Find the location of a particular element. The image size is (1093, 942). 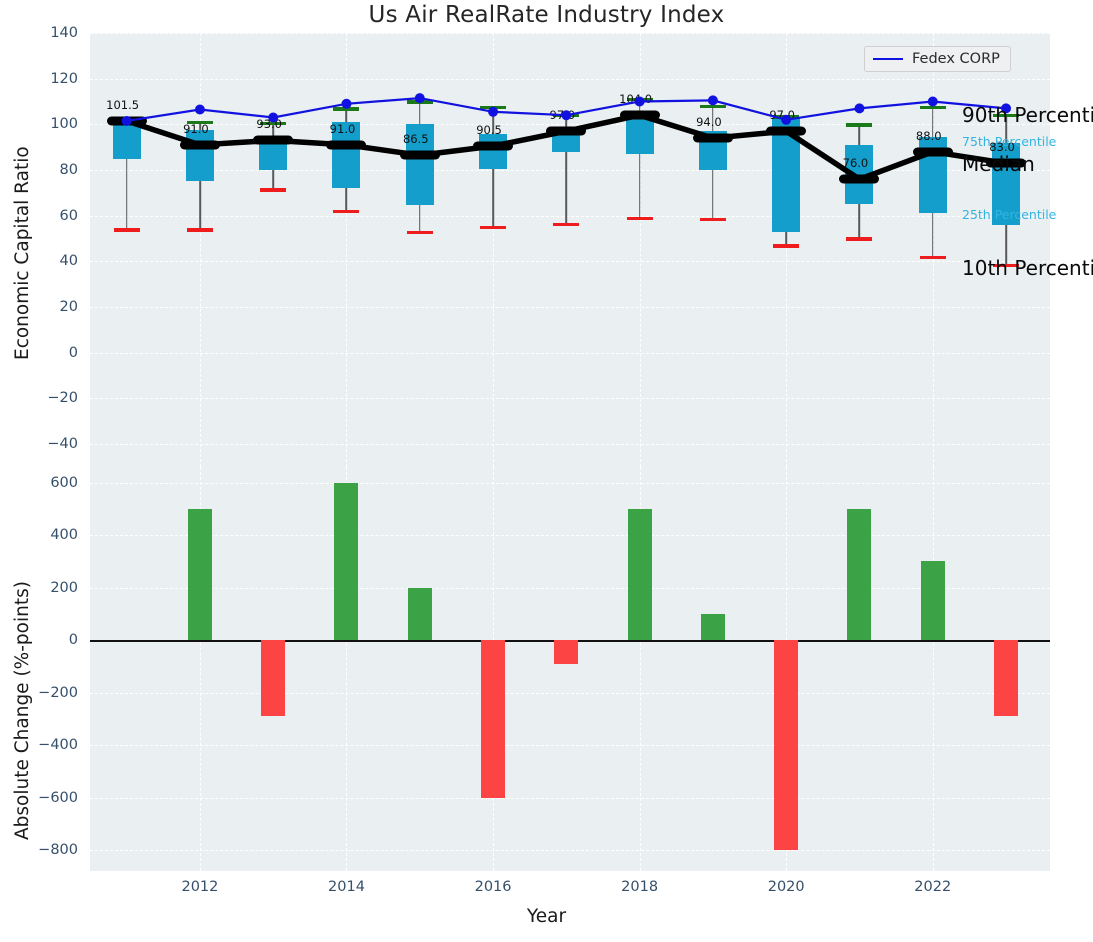

median-value-label: 104.0 is located at coordinates (636, 99).